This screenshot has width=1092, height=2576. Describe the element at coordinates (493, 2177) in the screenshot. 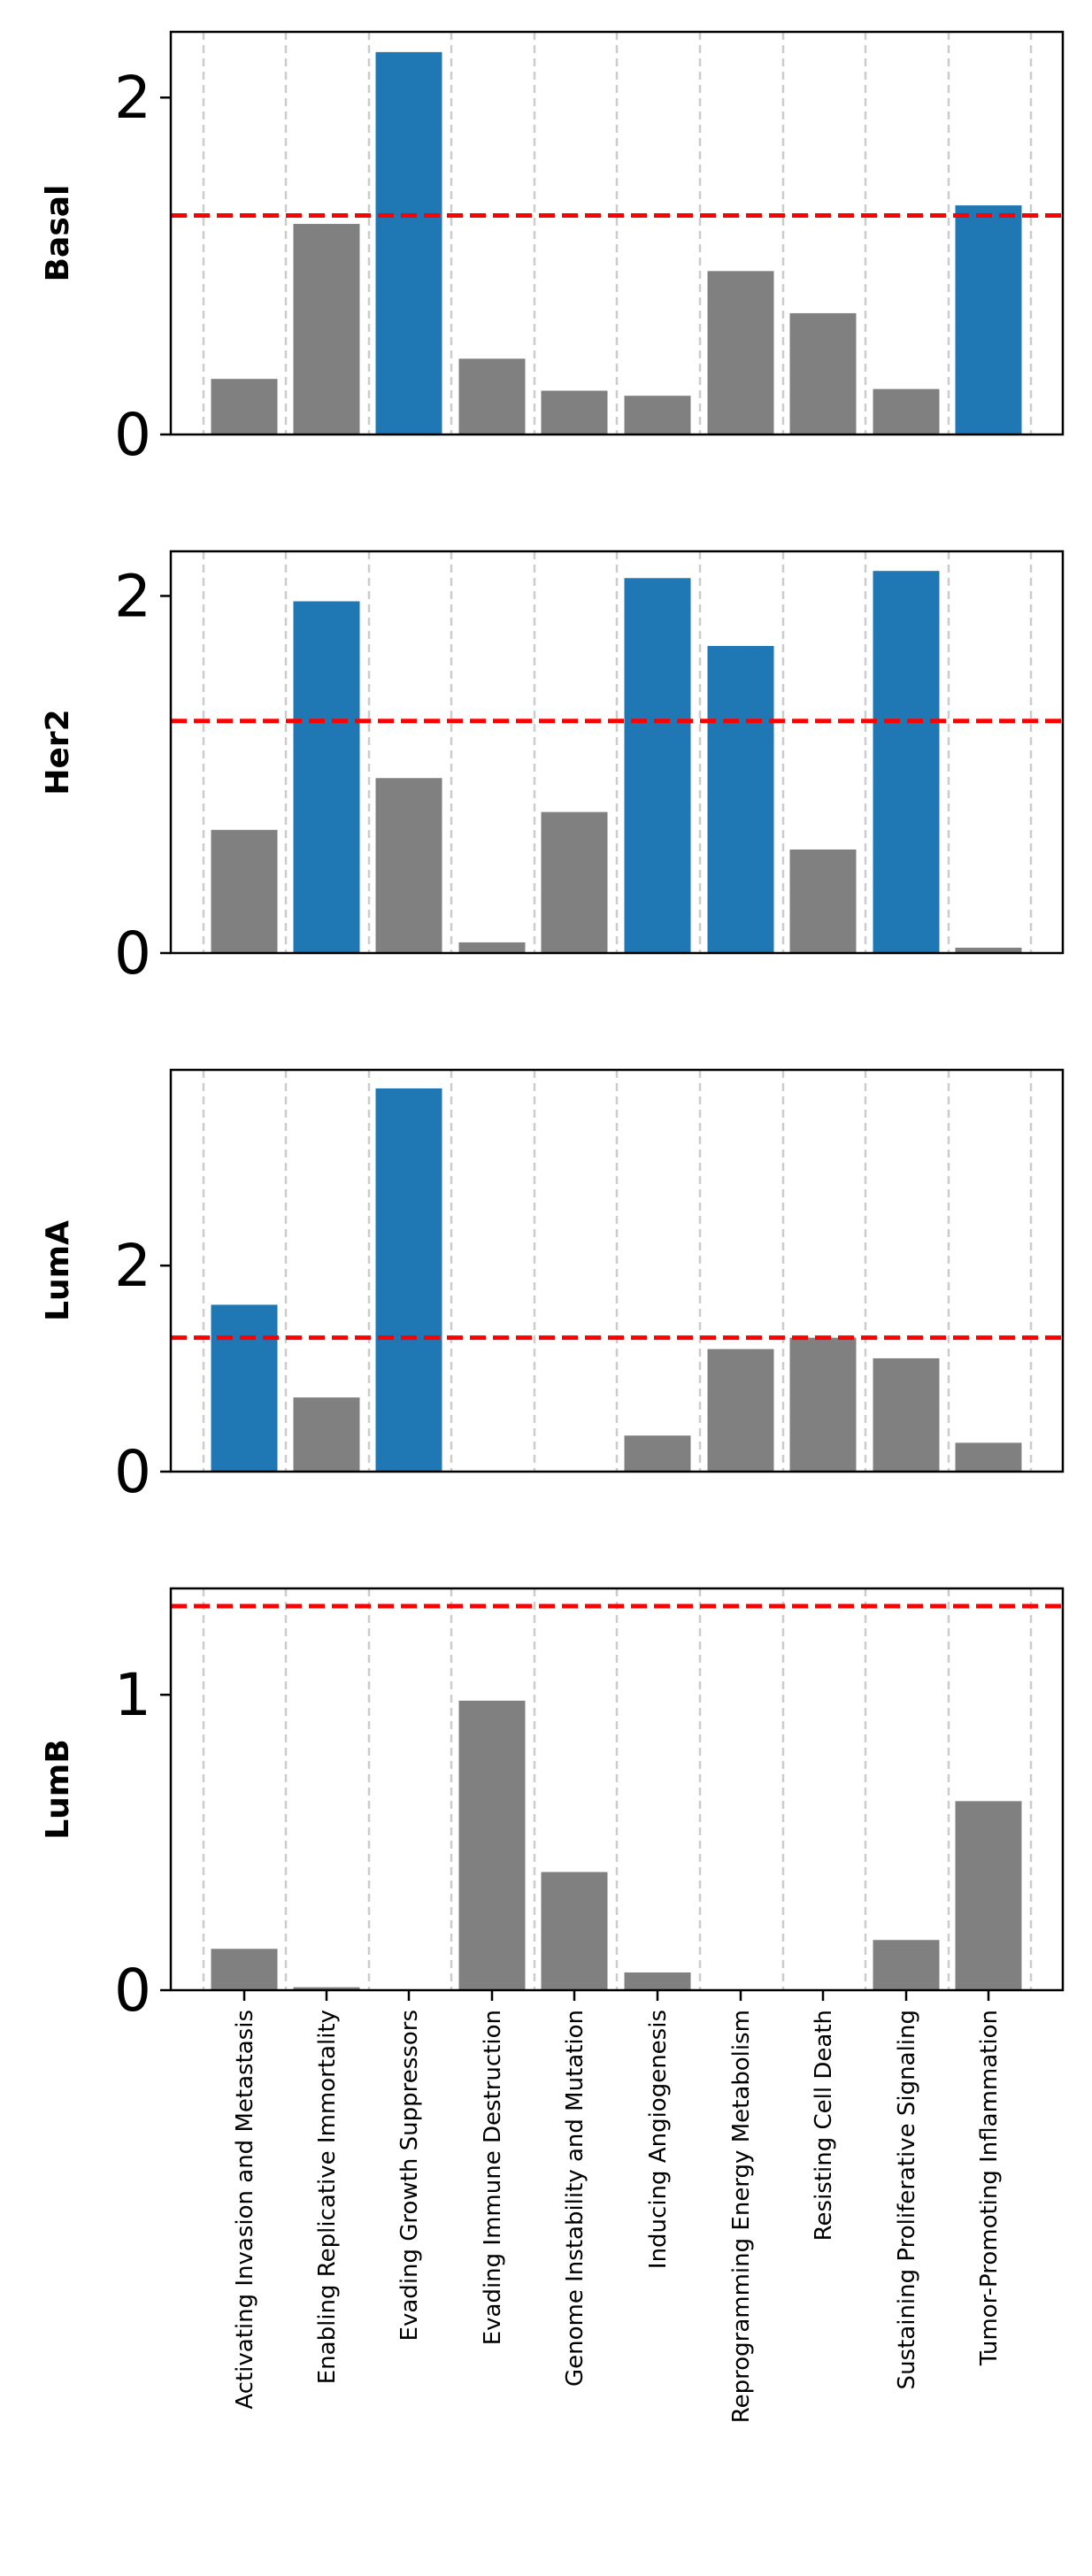

I see `xtick-label: Evading Immune Destruction` at that location.